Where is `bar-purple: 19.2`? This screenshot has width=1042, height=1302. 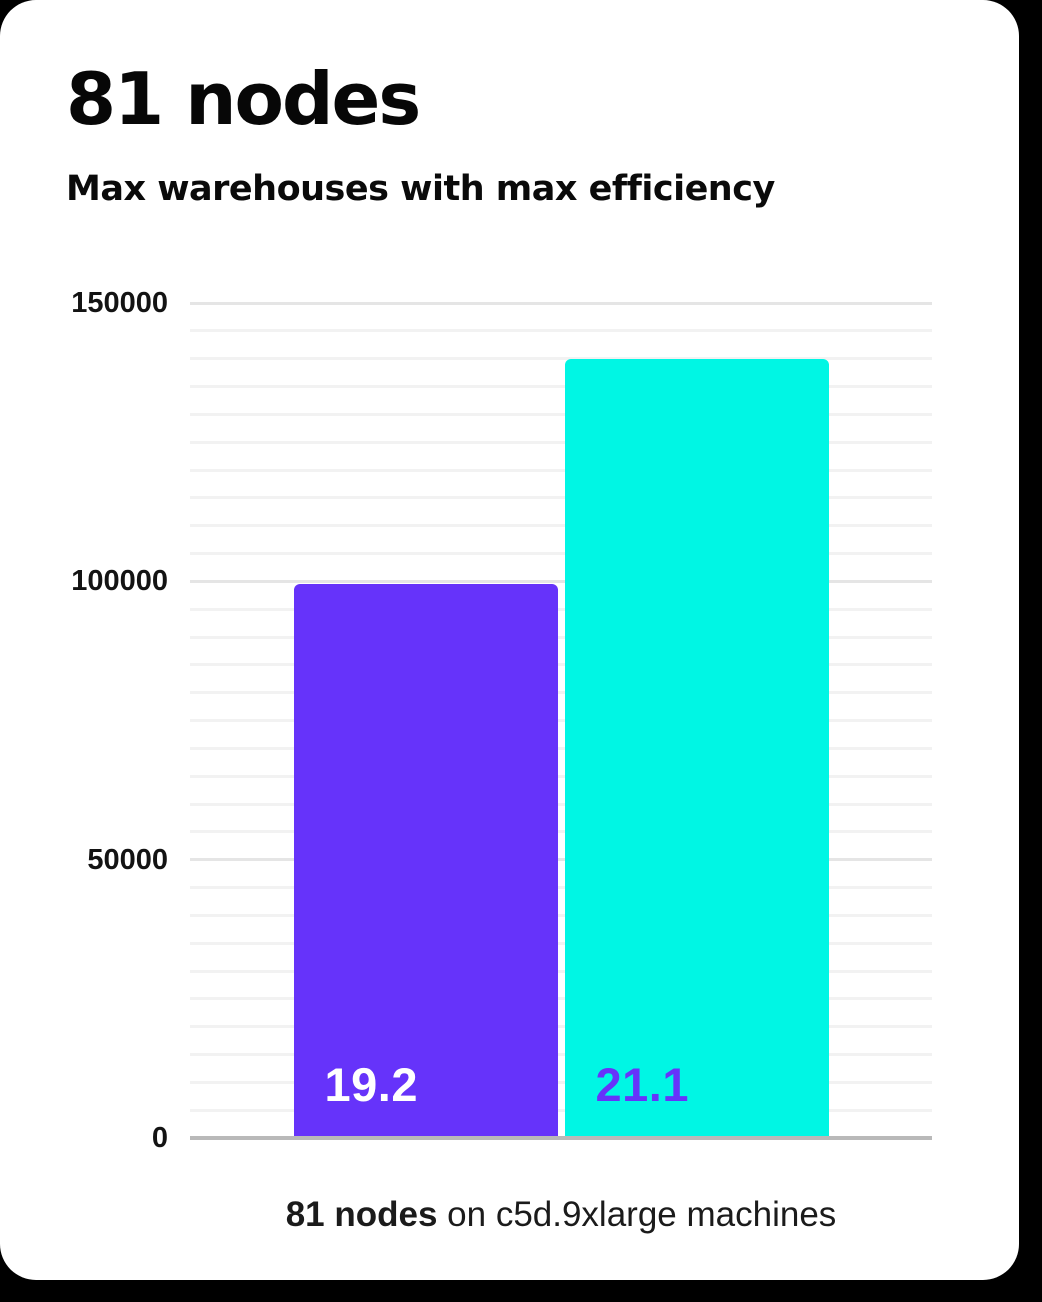
bar-purple: 19.2 is located at coordinates (425, 861).